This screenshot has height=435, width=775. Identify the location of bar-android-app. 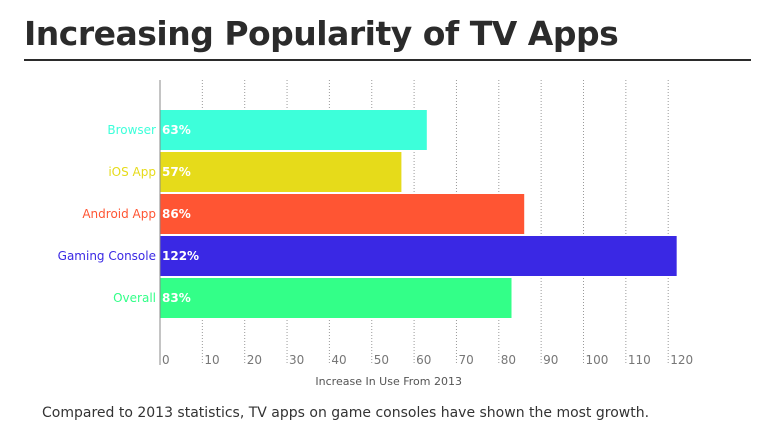
(342, 214).